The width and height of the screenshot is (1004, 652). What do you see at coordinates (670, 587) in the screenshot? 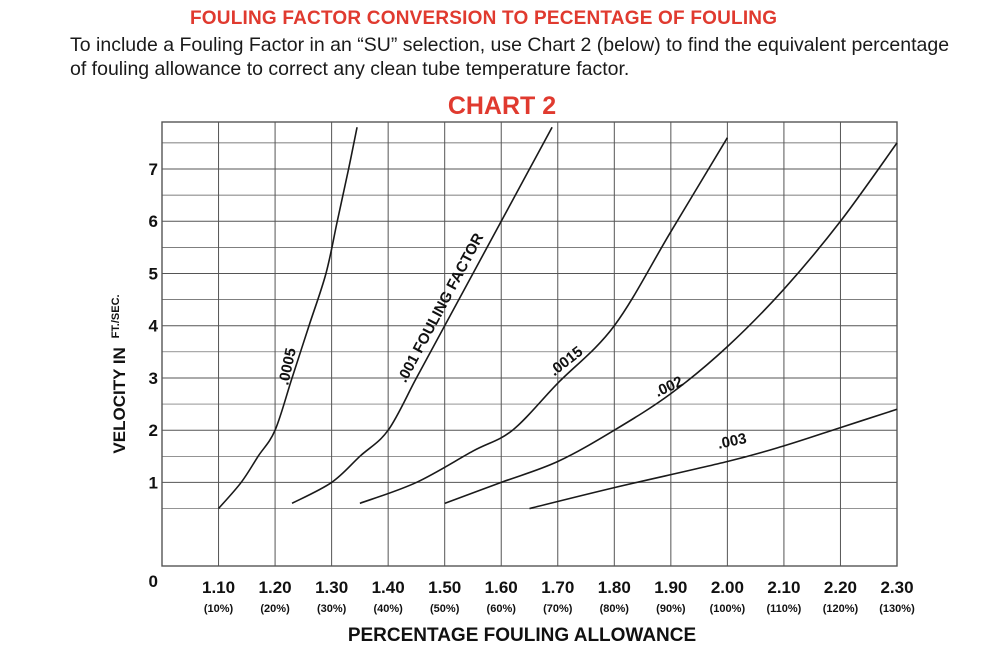
I see `x-tick-label: 1.90` at bounding box center [670, 587].